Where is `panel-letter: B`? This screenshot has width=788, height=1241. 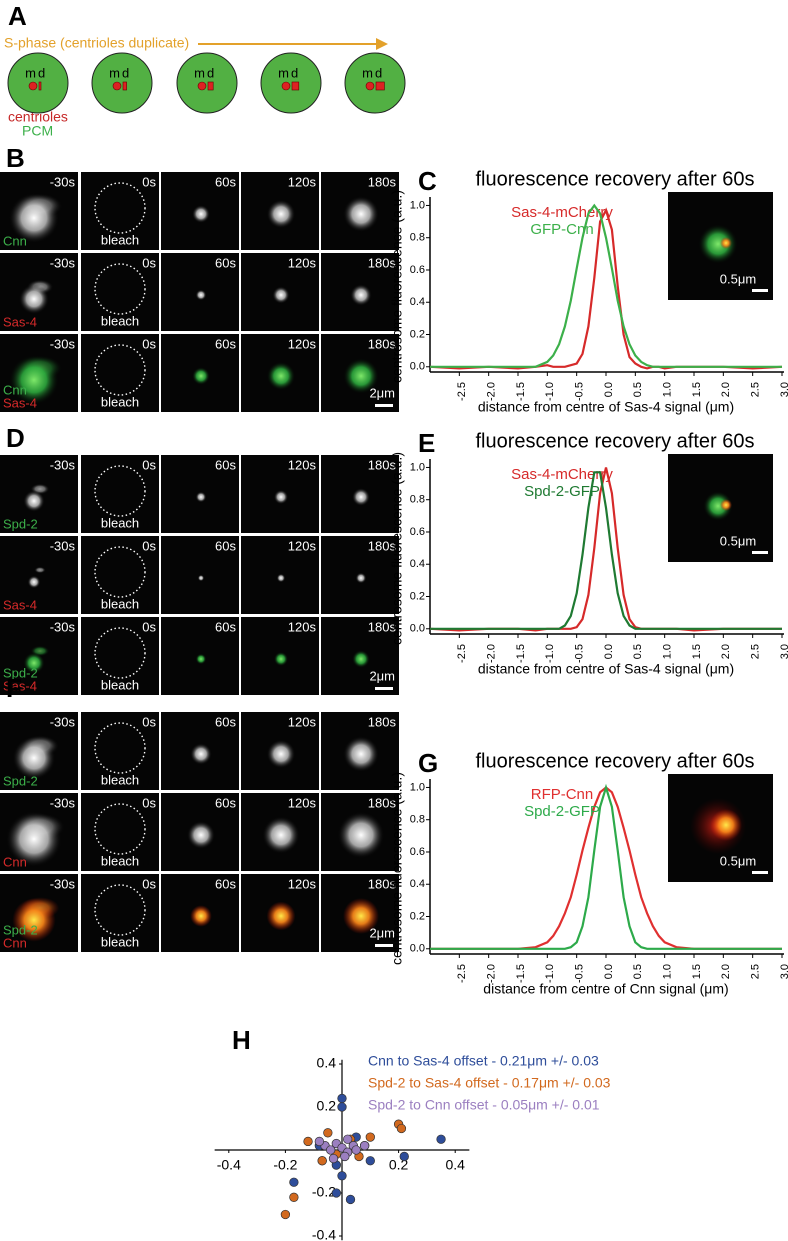
panel-letter: B is located at coordinates (15, 158).